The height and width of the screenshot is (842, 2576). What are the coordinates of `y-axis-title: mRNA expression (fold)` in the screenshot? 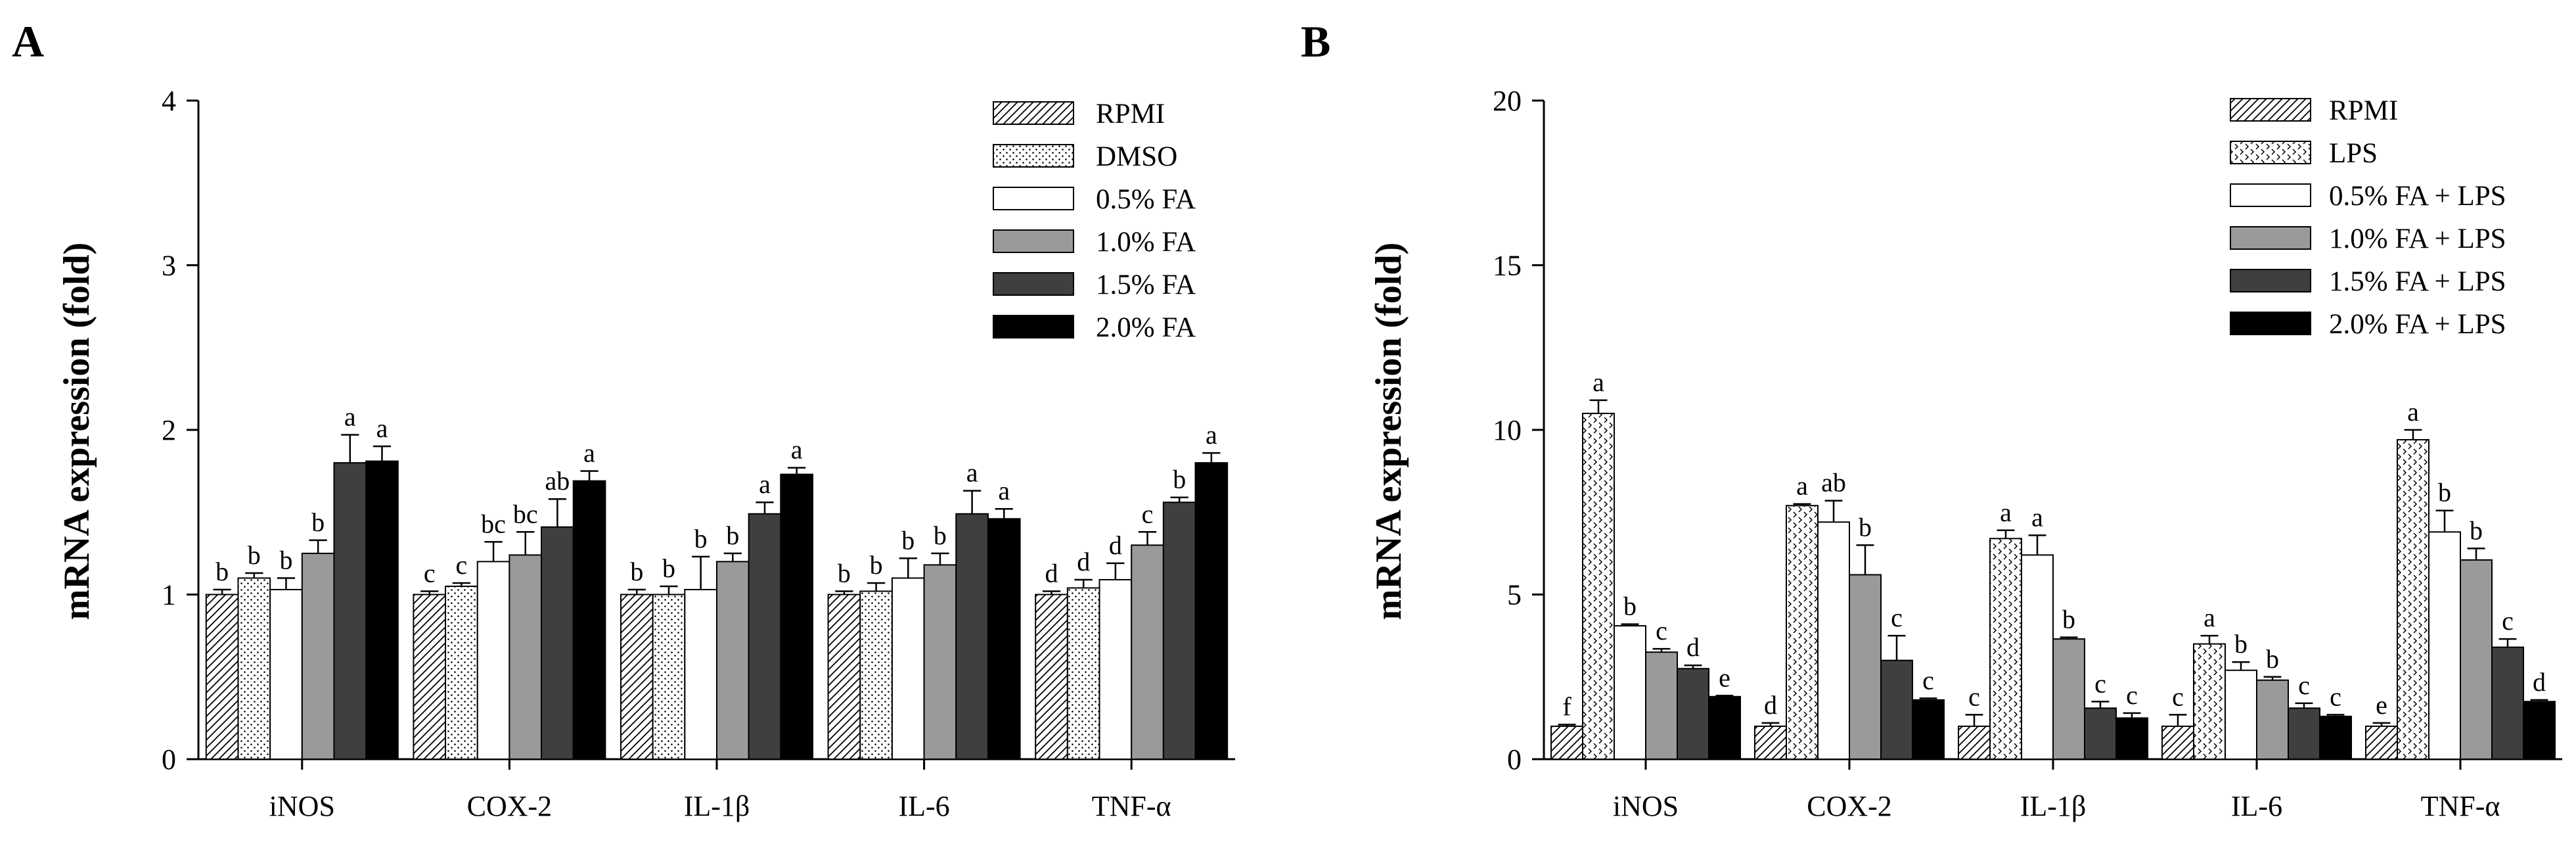 It's located at (76, 431).